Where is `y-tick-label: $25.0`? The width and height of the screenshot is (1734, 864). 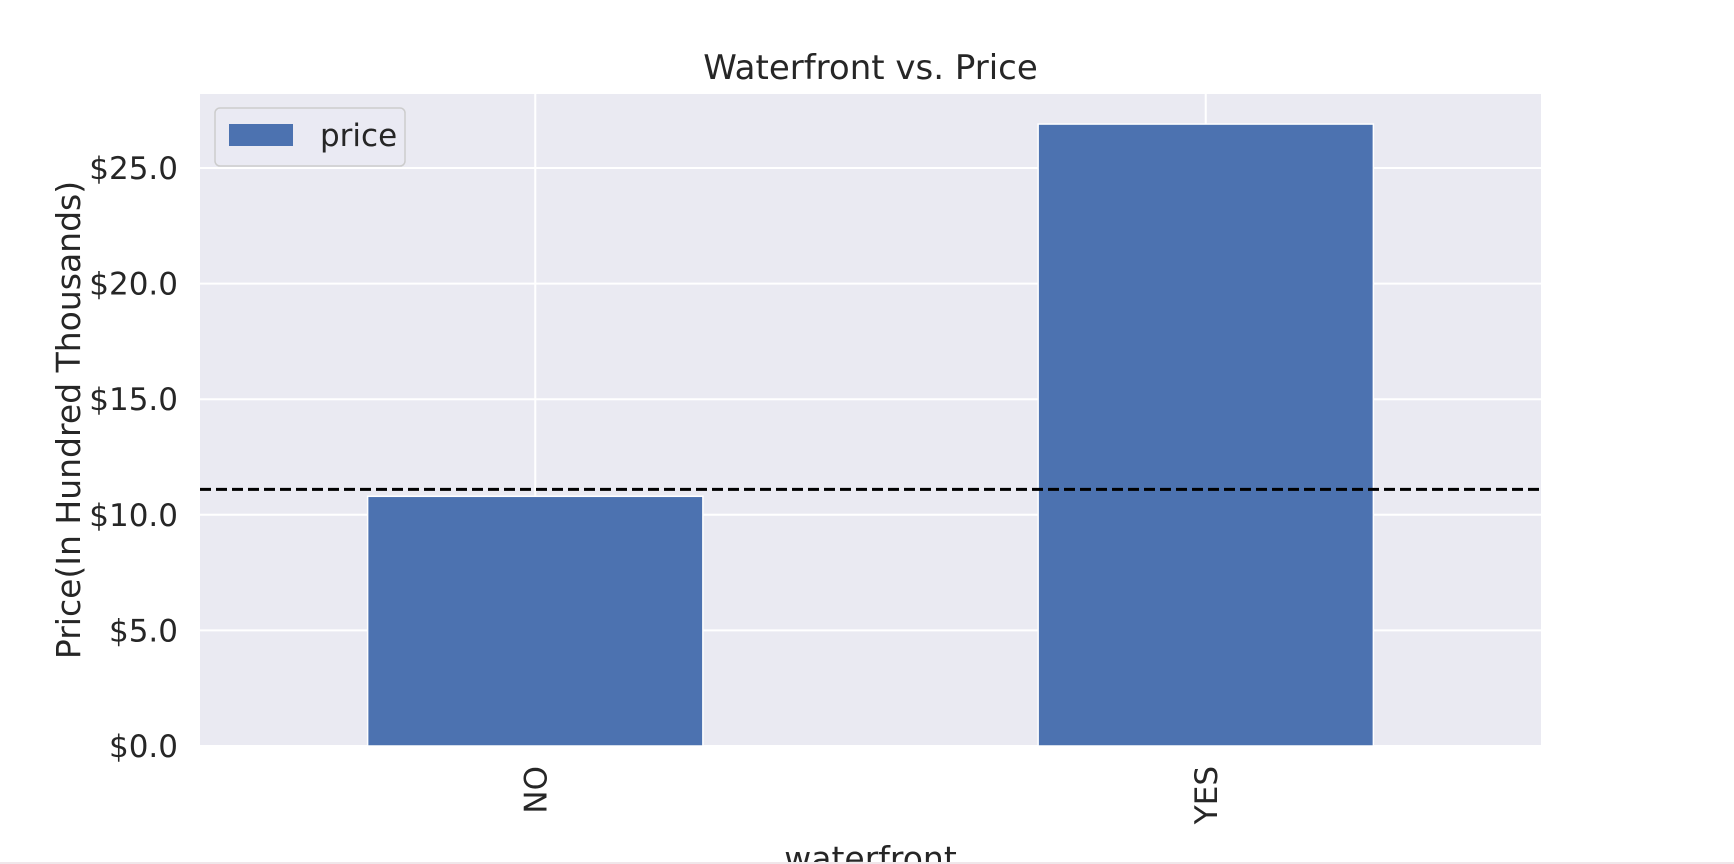 y-tick-label: $25.0 is located at coordinates (133, 169).